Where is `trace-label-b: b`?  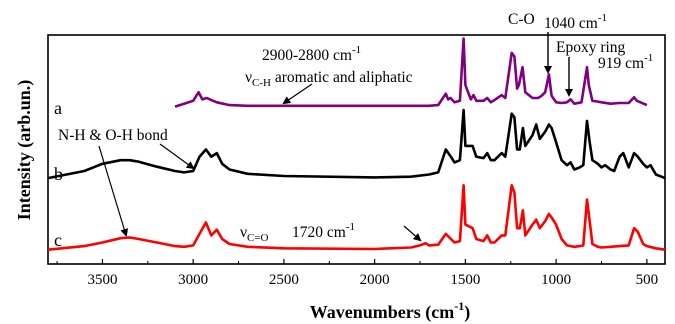
trace-label-b: b is located at coordinates (58, 174).